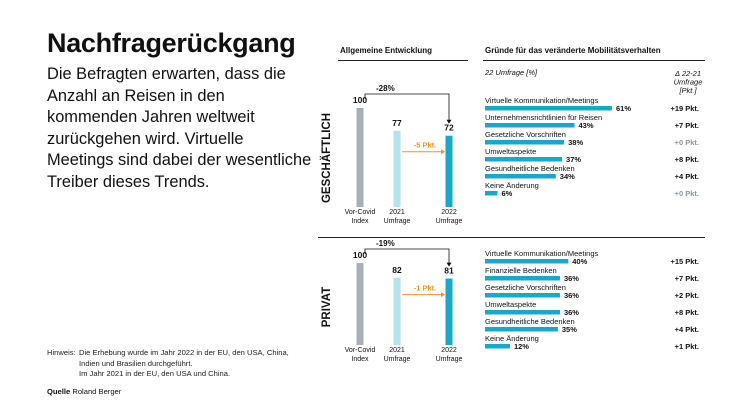  Describe the element at coordinates (506, 193) in the screenshot. I see `reason-value-label: 6%` at that location.